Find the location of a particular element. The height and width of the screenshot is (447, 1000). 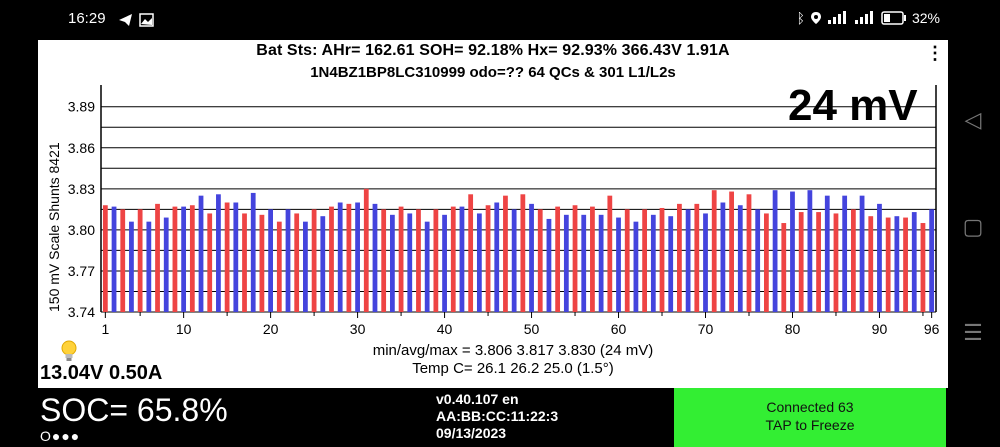

status-right: ᛒ 32% is located at coordinates (868, 18).